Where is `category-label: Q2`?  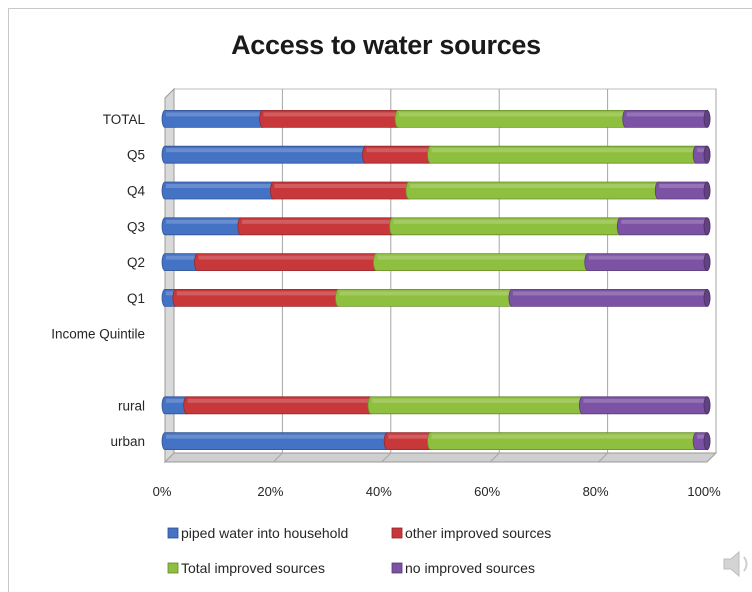 category-label: Q2 is located at coordinates (136, 262).